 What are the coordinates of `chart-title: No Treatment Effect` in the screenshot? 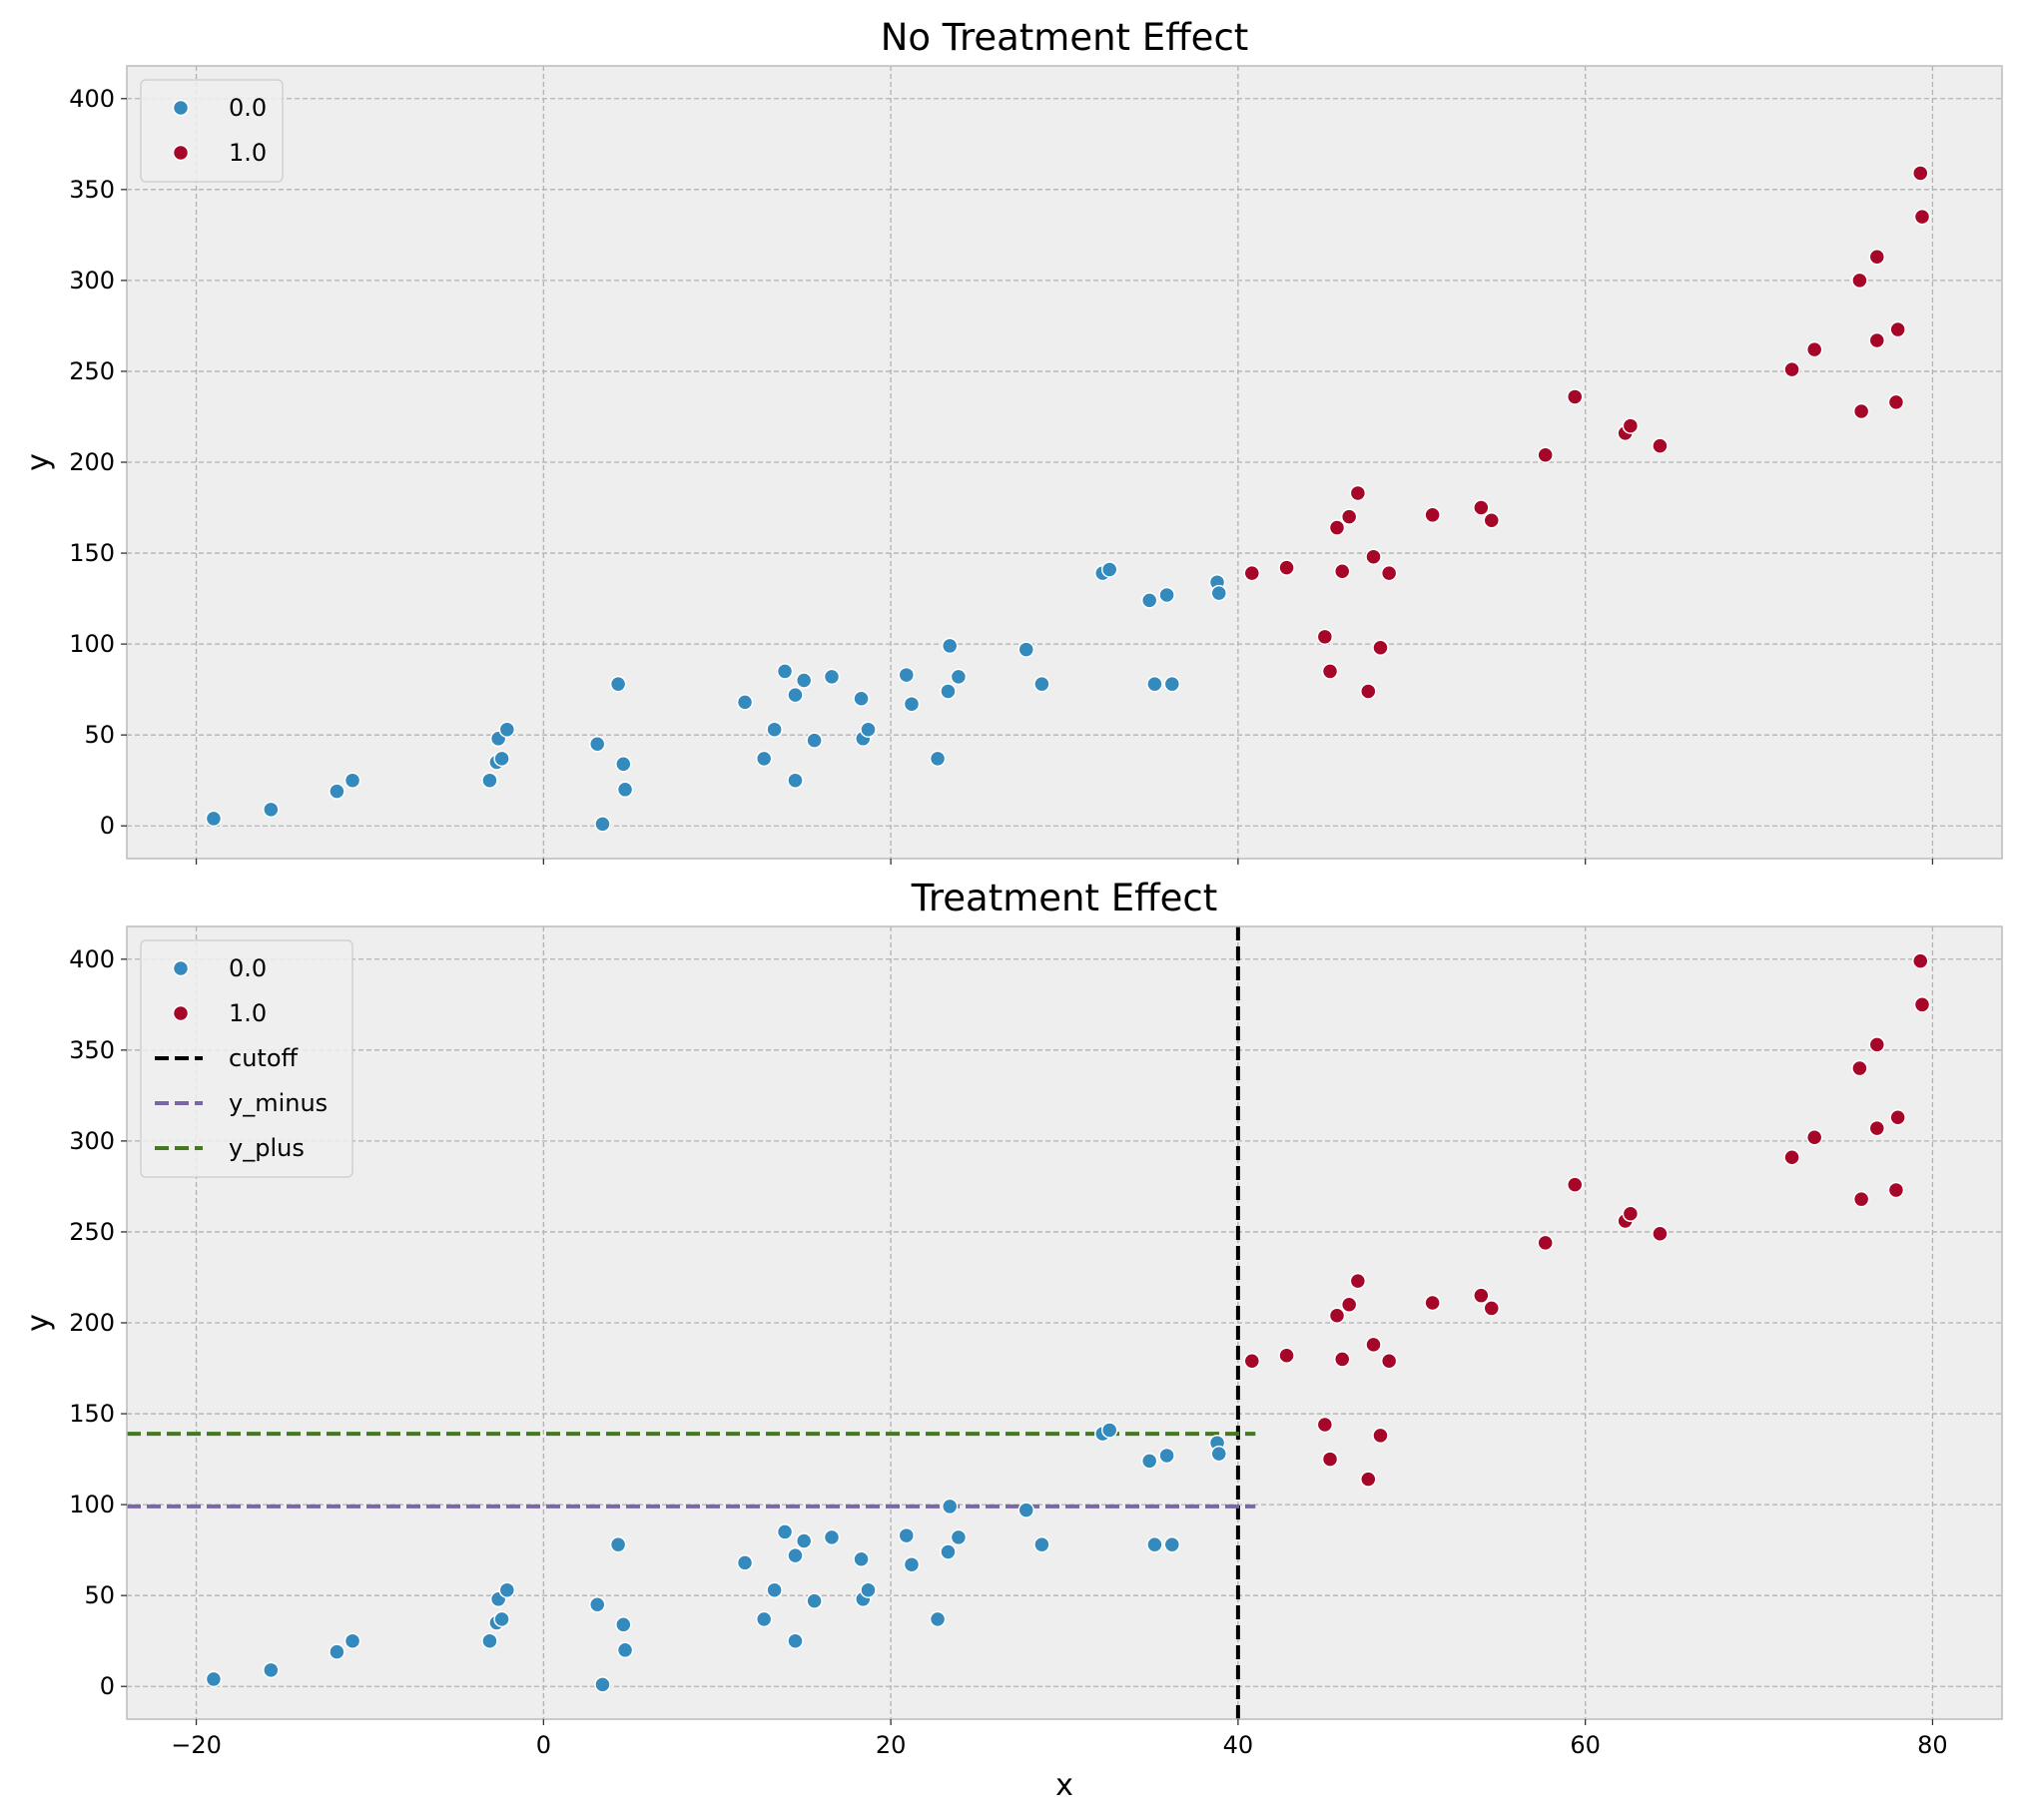 It's located at (1065, 37).